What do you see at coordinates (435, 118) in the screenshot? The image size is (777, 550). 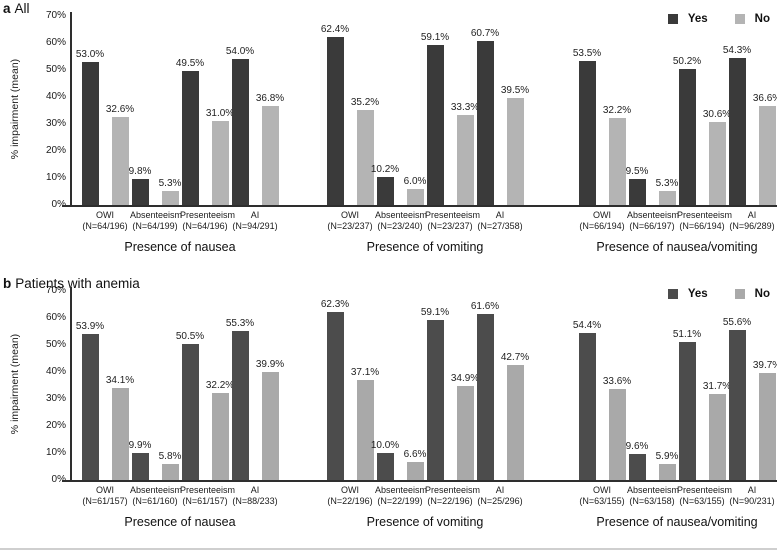 I see `bar-yes: 59.1%` at bounding box center [435, 118].